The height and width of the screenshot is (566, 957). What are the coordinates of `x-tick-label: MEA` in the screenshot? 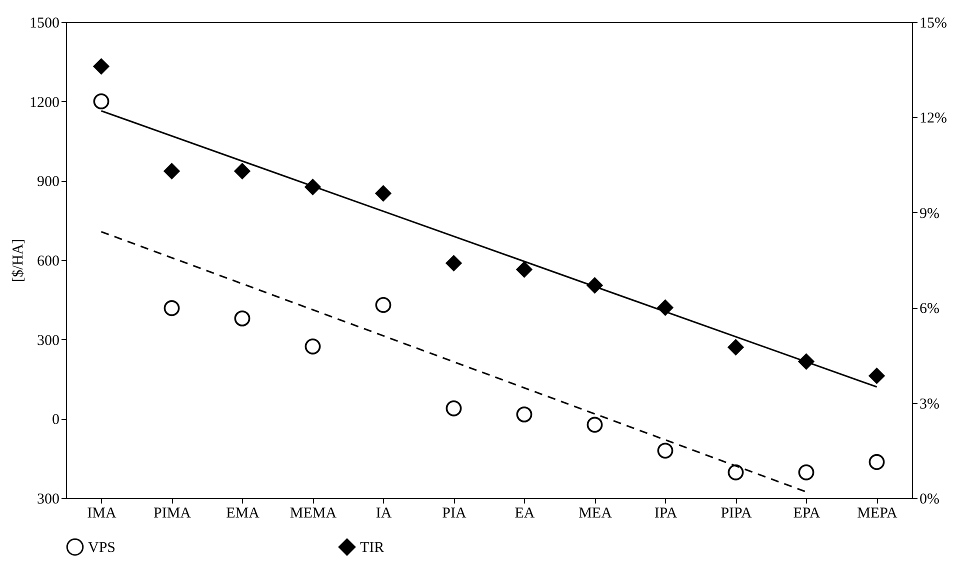 It's located at (595, 514).